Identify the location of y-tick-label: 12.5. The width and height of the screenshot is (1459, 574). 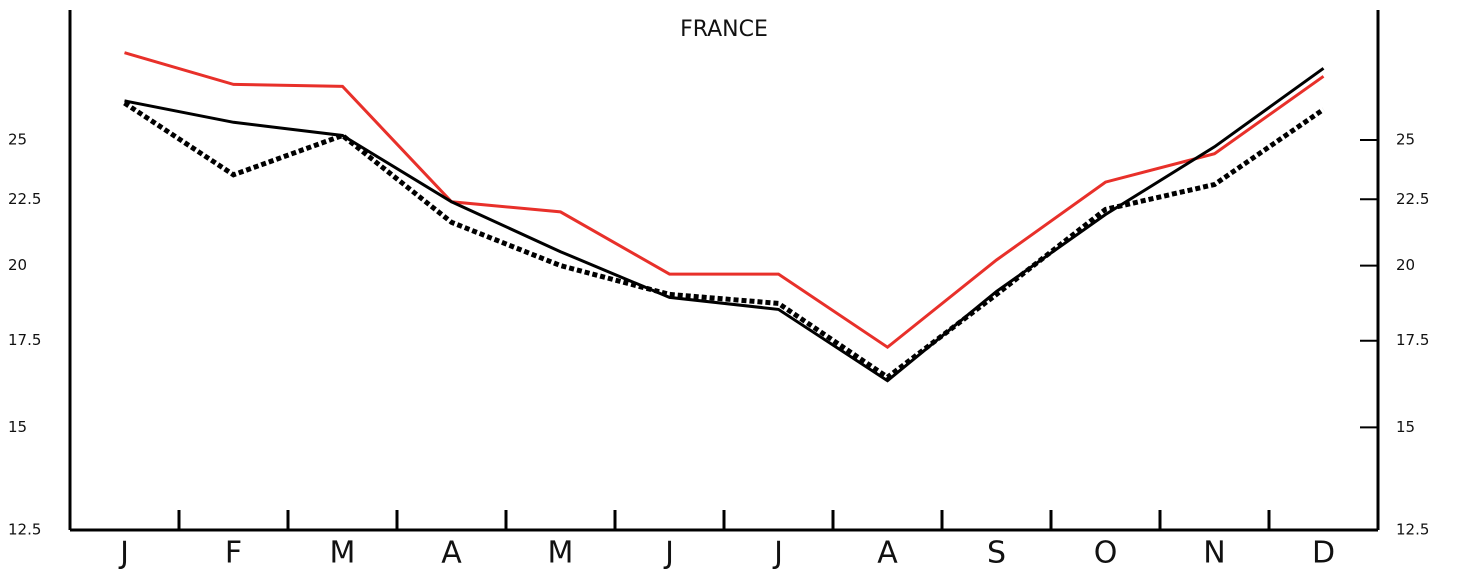
(24, 530).